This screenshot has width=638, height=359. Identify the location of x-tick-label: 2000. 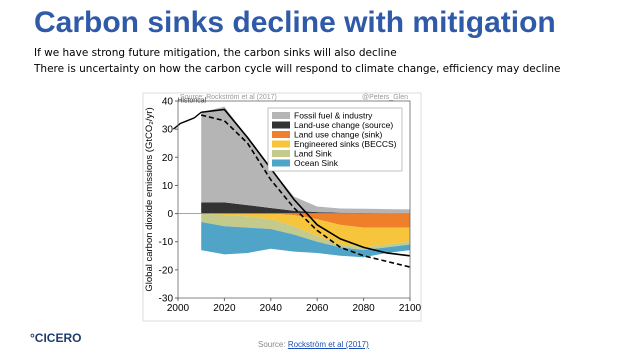
(178, 308).